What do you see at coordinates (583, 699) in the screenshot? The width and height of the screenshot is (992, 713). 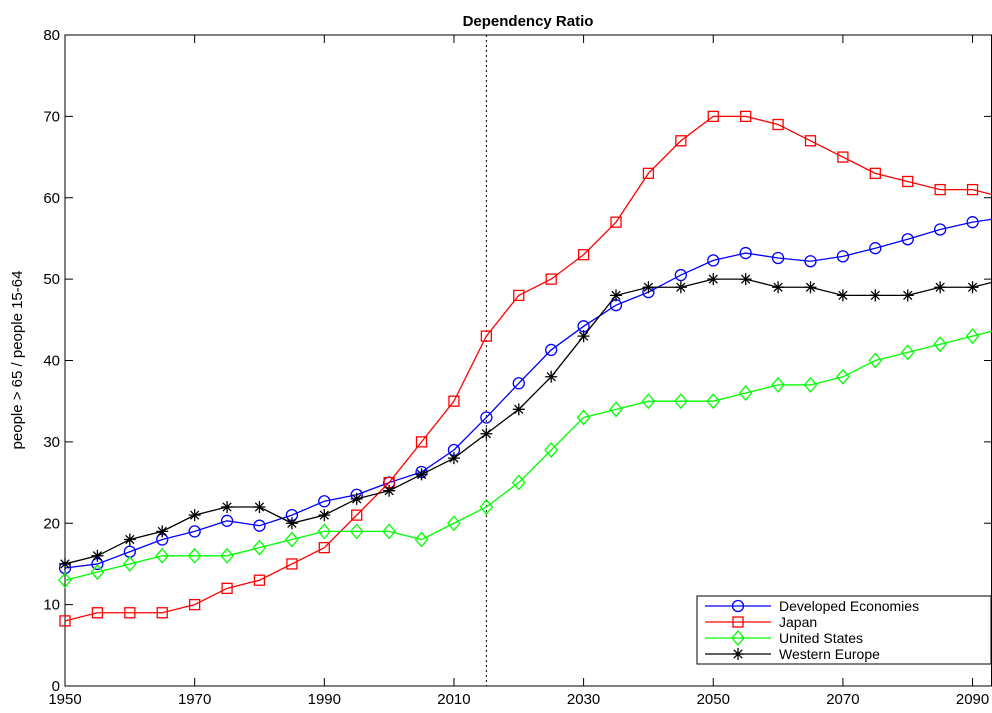 I see `x-tick-label: 2030` at bounding box center [583, 699].